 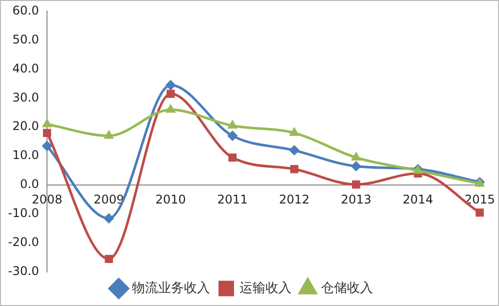 What do you see at coordinates (26, 155) in the screenshot?
I see `y-tick-label: 10.0` at bounding box center [26, 155].